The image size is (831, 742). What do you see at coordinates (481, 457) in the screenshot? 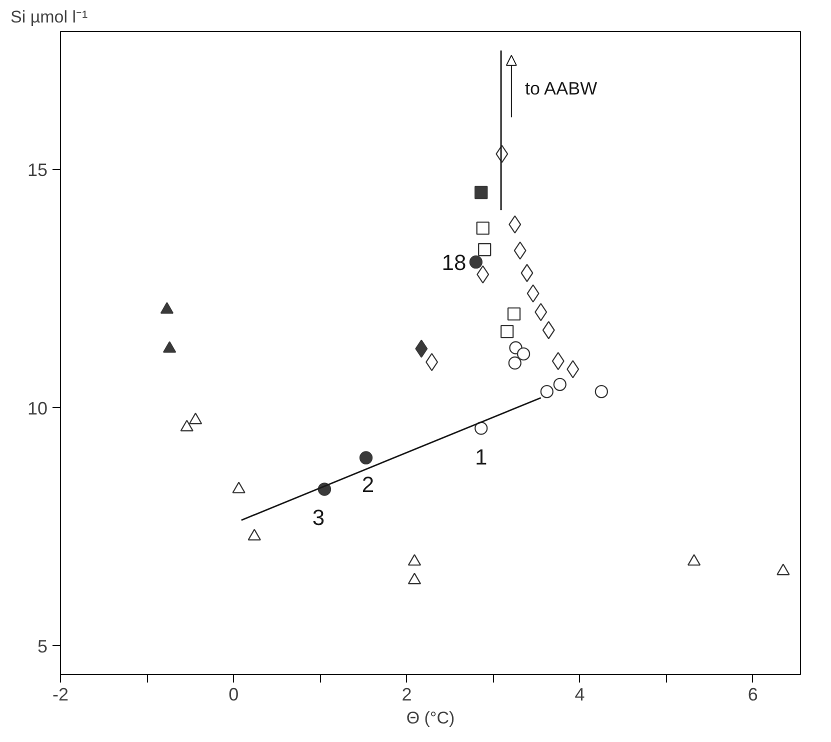
I see `annotation: 1` at bounding box center [481, 457].